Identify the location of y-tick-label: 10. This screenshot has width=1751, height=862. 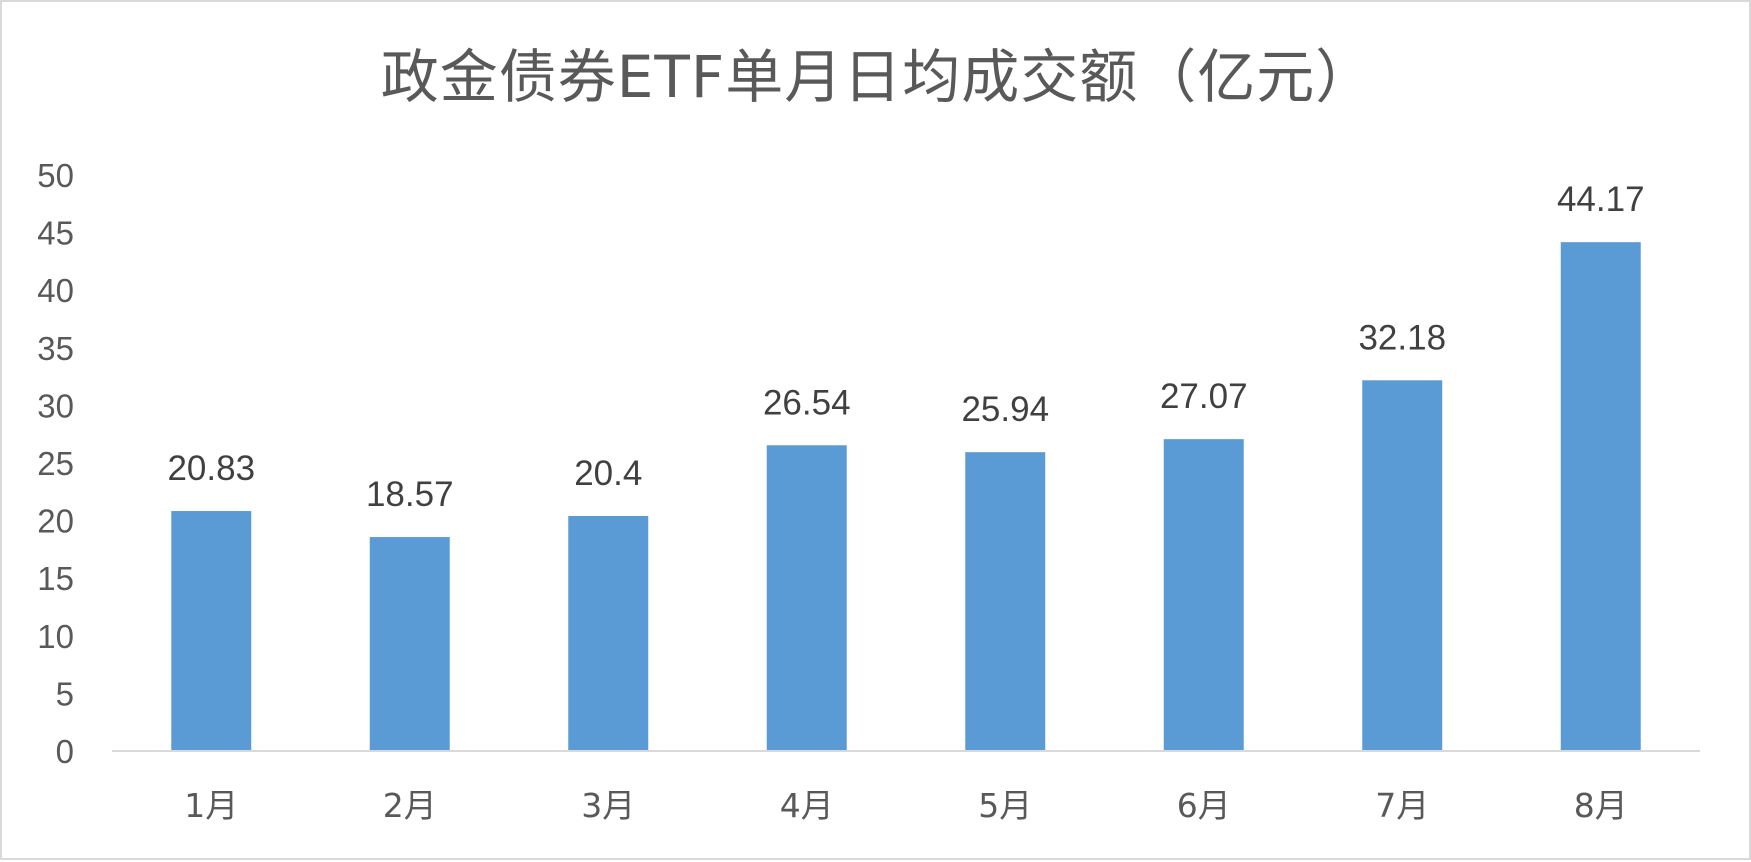
(55, 636).